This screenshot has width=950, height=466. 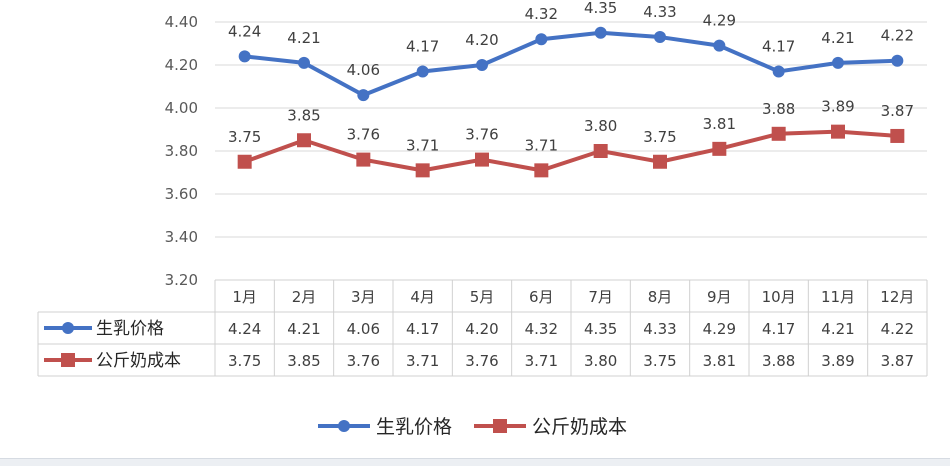 I want to click on data-label: 3.89, so click(x=837, y=107).